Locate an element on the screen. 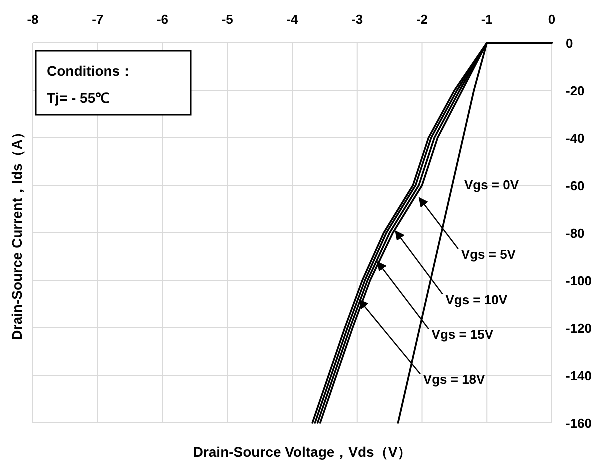 The height and width of the screenshot is (470, 611). y-tick-label: -120 is located at coordinates (579, 328).